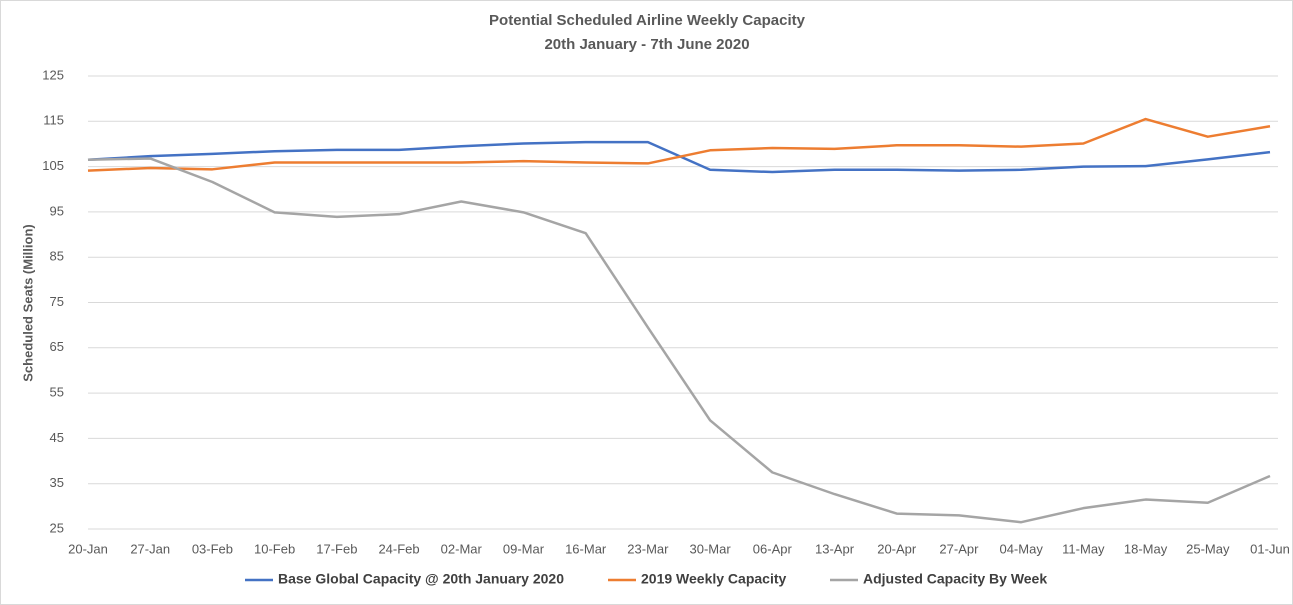 This screenshot has width=1293, height=605. What do you see at coordinates (57, 346) in the screenshot?
I see `y-tick-label: 65` at bounding box center [57, 346].